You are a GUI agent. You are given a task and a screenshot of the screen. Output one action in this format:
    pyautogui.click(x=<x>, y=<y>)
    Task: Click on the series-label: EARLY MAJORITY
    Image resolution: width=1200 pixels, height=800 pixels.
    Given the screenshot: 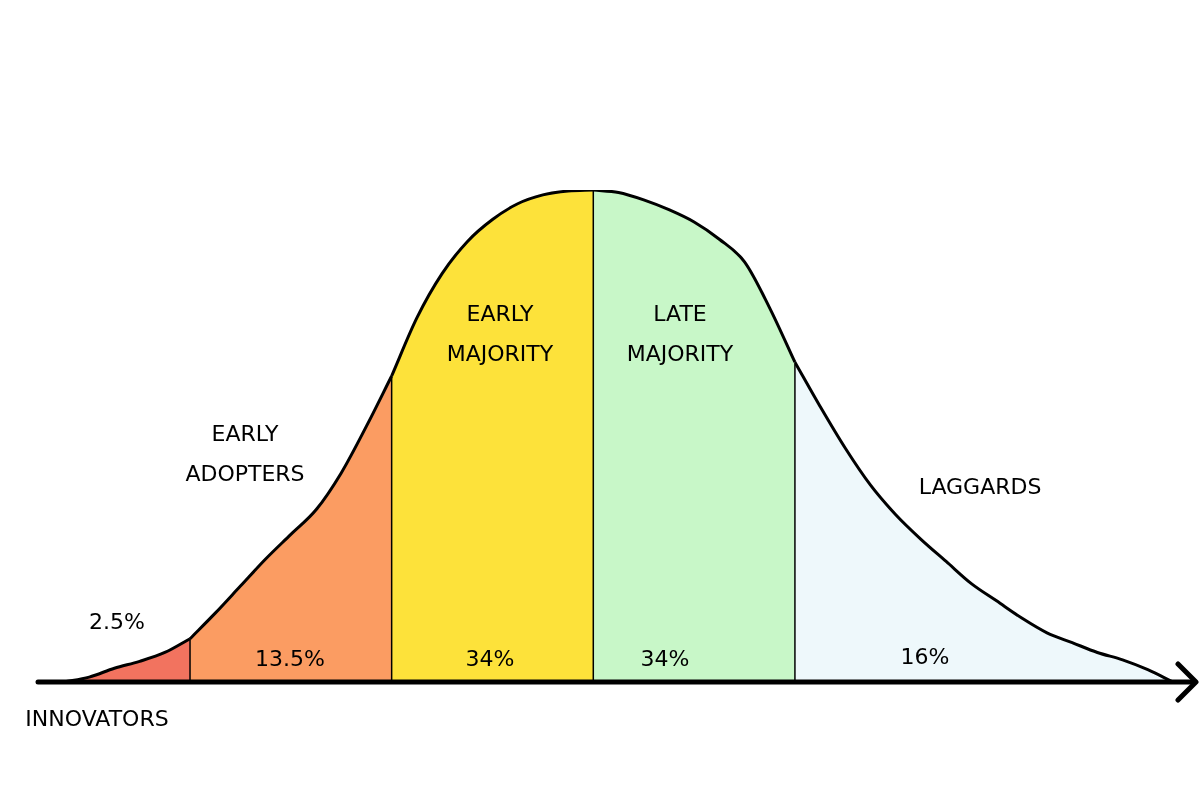 What is the action you would take?
    pyautogui.click(x=500, y=333)
    